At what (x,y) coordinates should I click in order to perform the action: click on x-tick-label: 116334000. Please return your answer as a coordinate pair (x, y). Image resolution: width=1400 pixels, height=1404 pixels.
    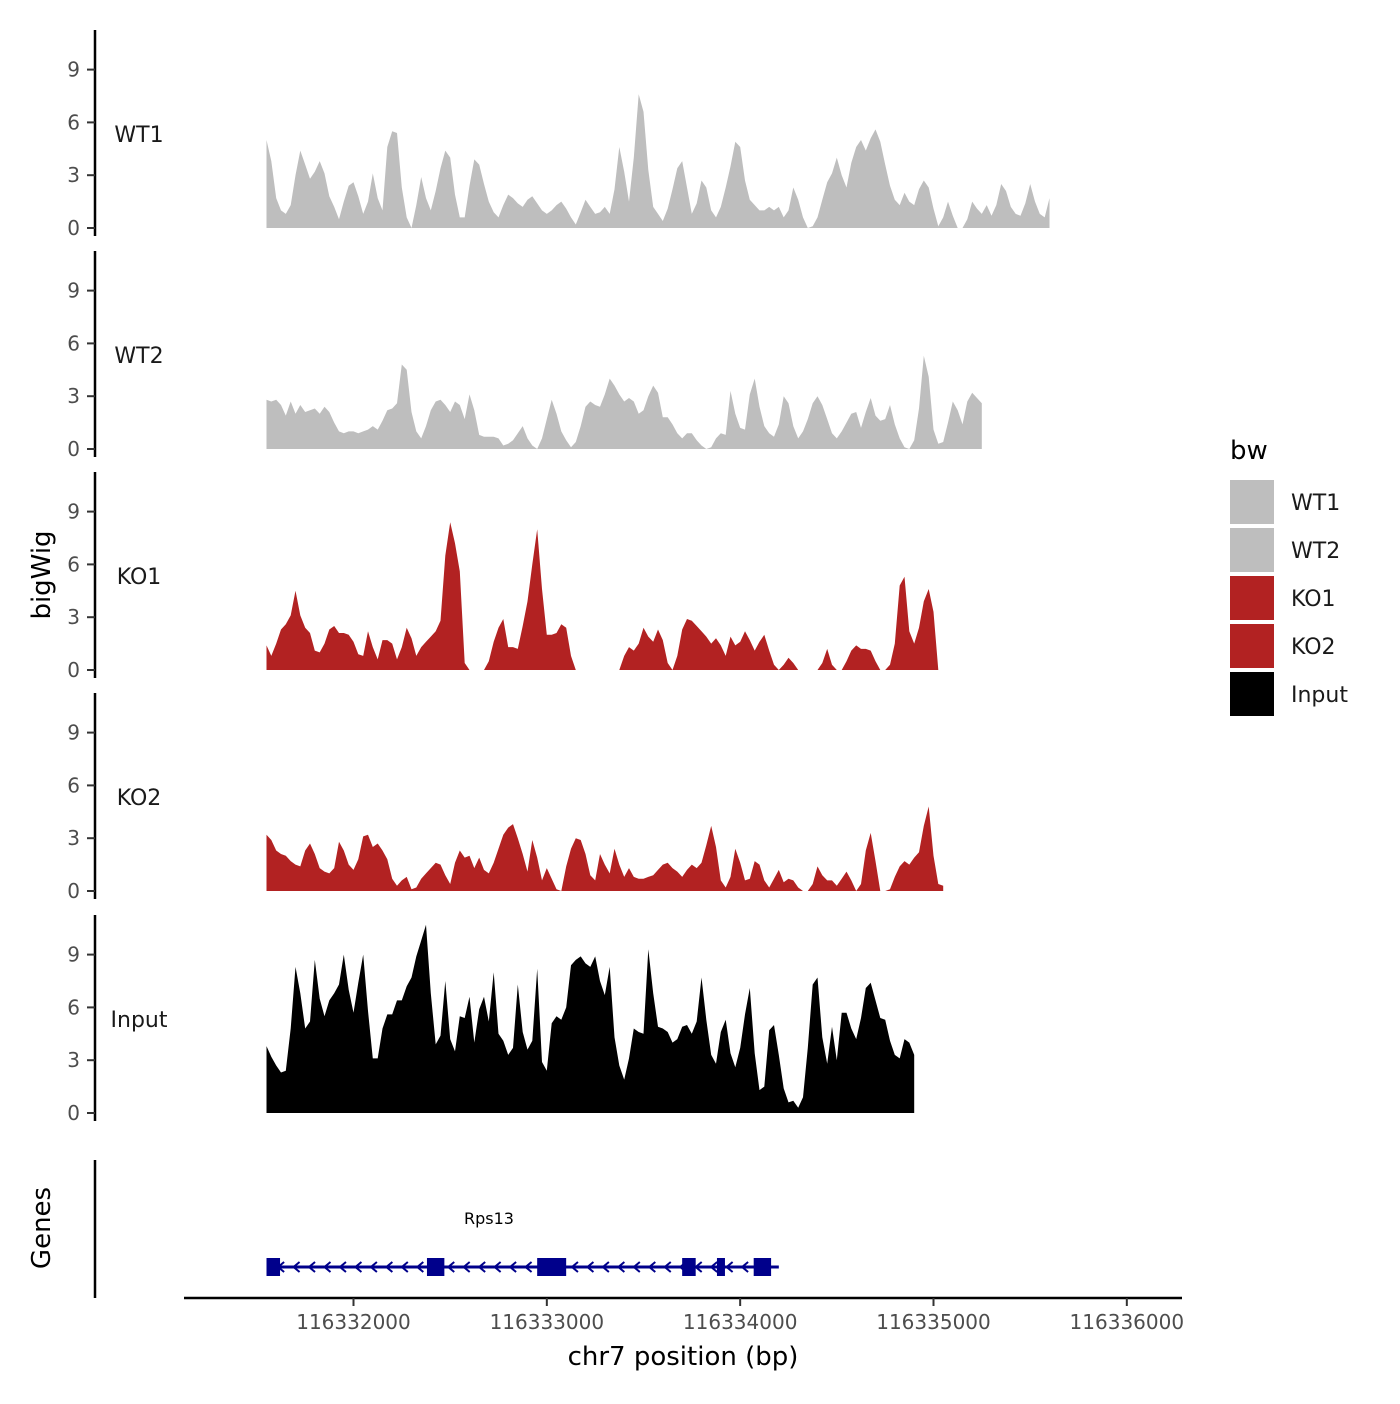
    Looking at the image, I should click on (740, 1322).